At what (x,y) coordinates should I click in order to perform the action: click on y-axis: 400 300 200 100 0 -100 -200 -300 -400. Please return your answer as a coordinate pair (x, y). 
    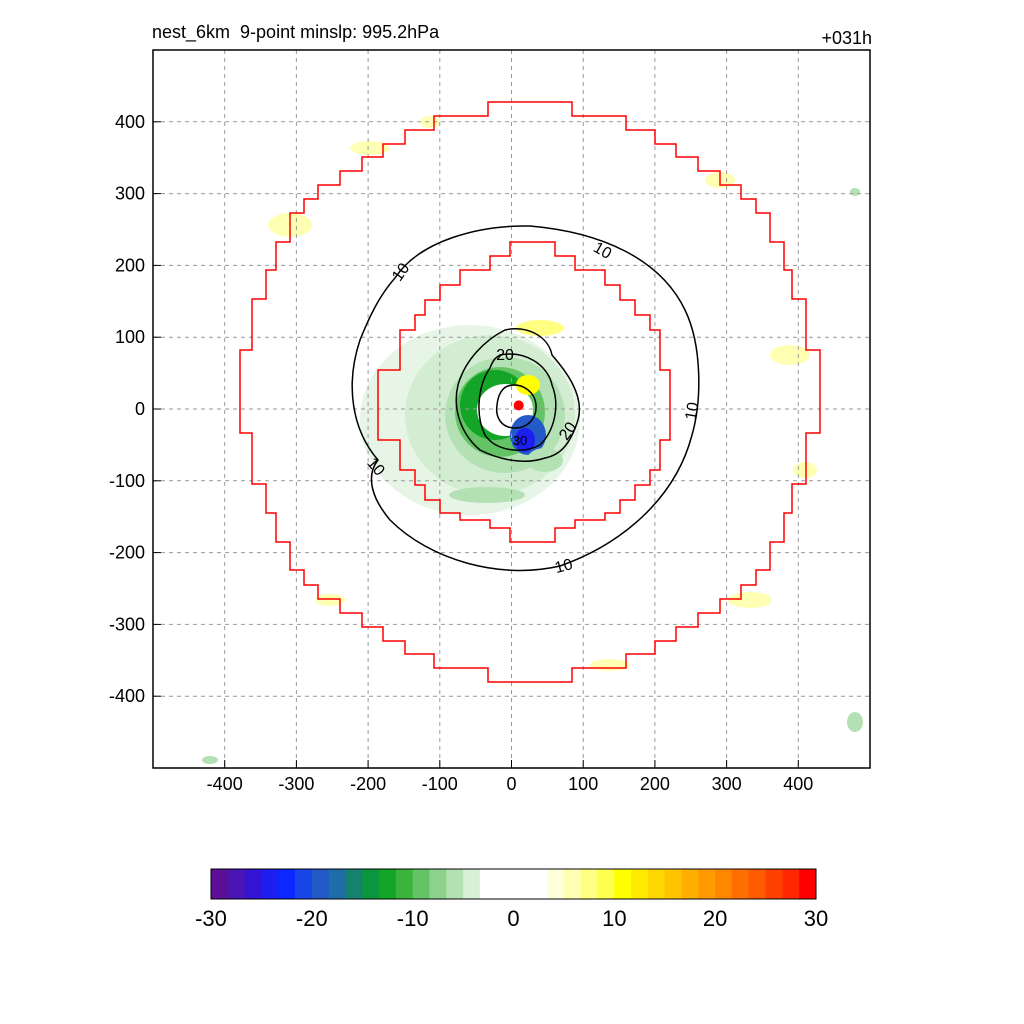
    Looking at the image, I should click on (135, 409).